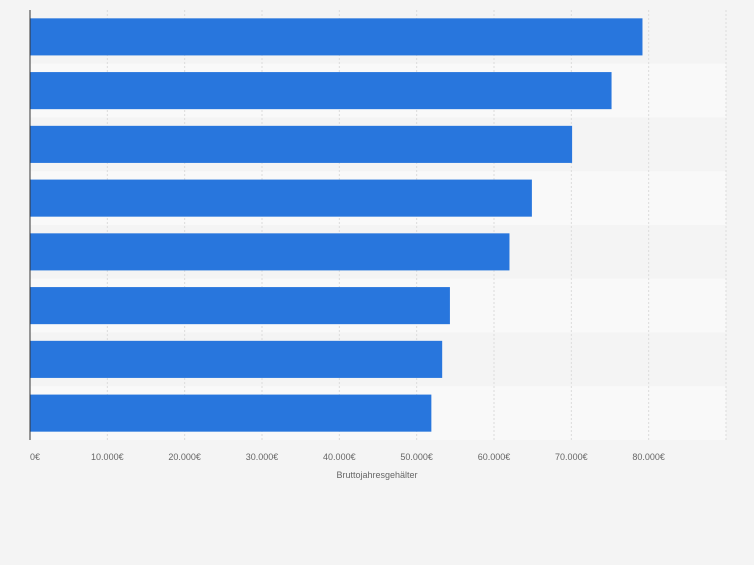  Describe the element at coordinates (571, 457) in the screenshot. I see `x-tick-label: 70.000€` at that location.